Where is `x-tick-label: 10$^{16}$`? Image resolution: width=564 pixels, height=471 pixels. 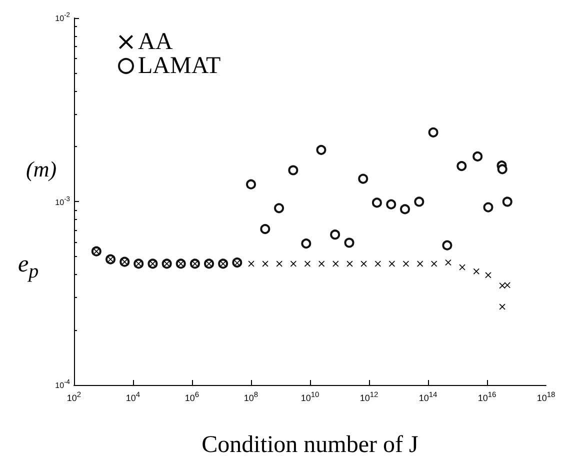
x-tick-label: 10$^{16}$ is located at coordinates (487, 396).